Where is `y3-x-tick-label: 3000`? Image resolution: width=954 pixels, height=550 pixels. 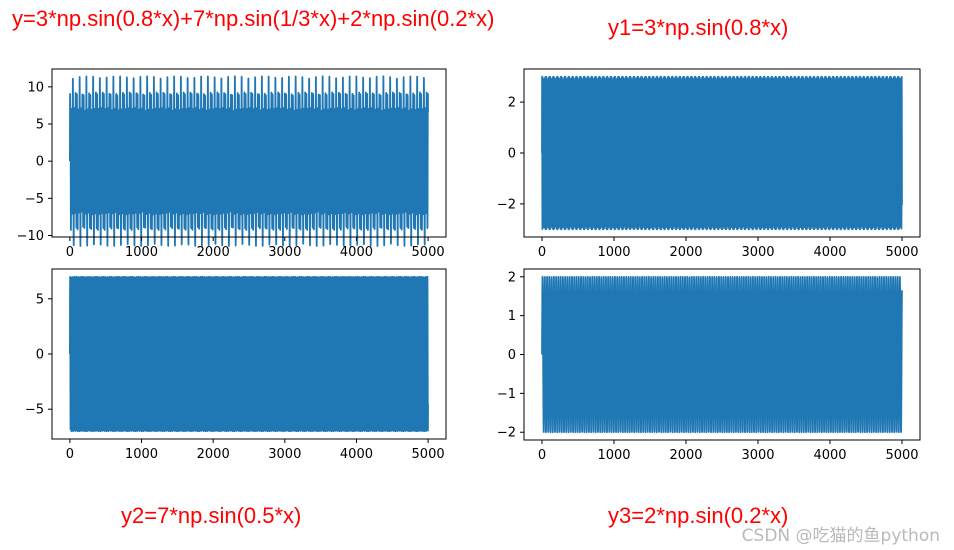
y3-x-tick-label: 3000 is located at coordinates (757, 455).